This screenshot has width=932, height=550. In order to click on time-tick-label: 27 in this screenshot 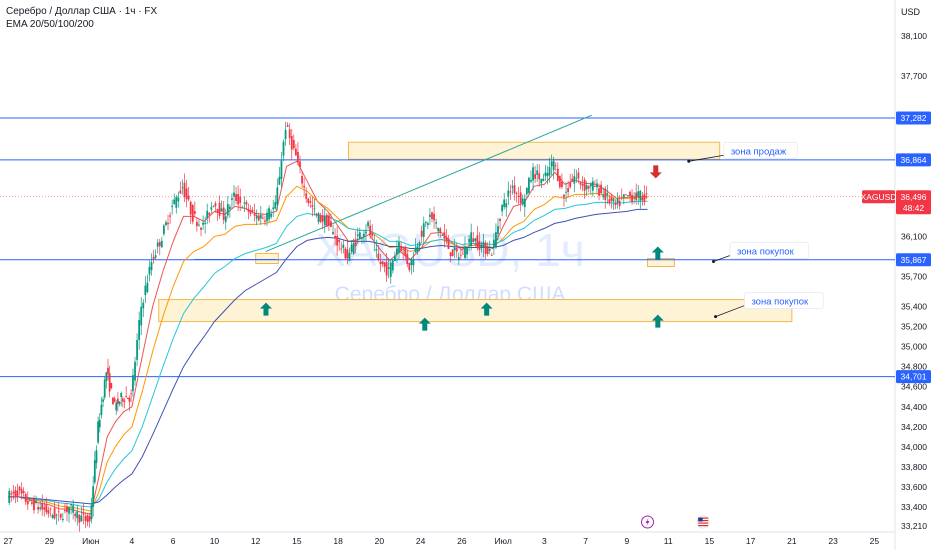, I will do `click(8, 541)`.